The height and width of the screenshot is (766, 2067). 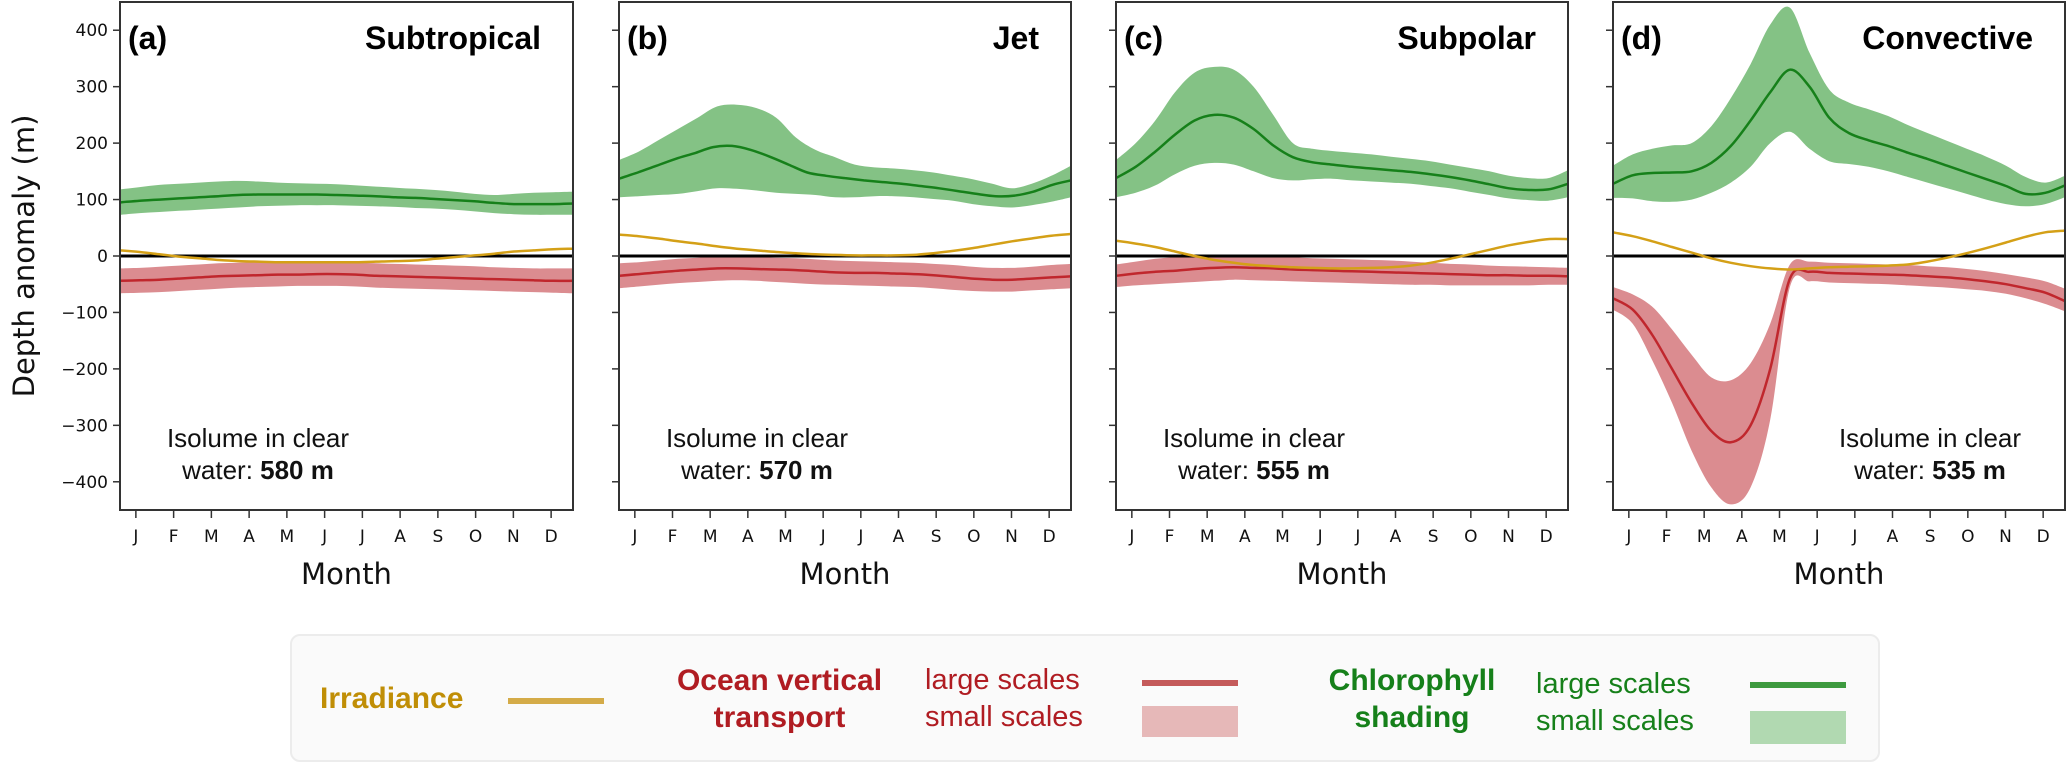 What do you see at coordinates (297, 470) in the screenshot?
I see `isolume-value: 580 m` at bounding box center [297, 470].